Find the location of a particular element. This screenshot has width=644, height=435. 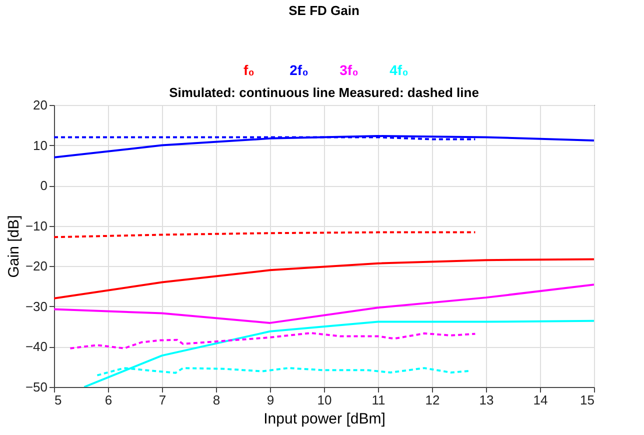

y-tick-label: −30 is located at coordinates (36, 306).